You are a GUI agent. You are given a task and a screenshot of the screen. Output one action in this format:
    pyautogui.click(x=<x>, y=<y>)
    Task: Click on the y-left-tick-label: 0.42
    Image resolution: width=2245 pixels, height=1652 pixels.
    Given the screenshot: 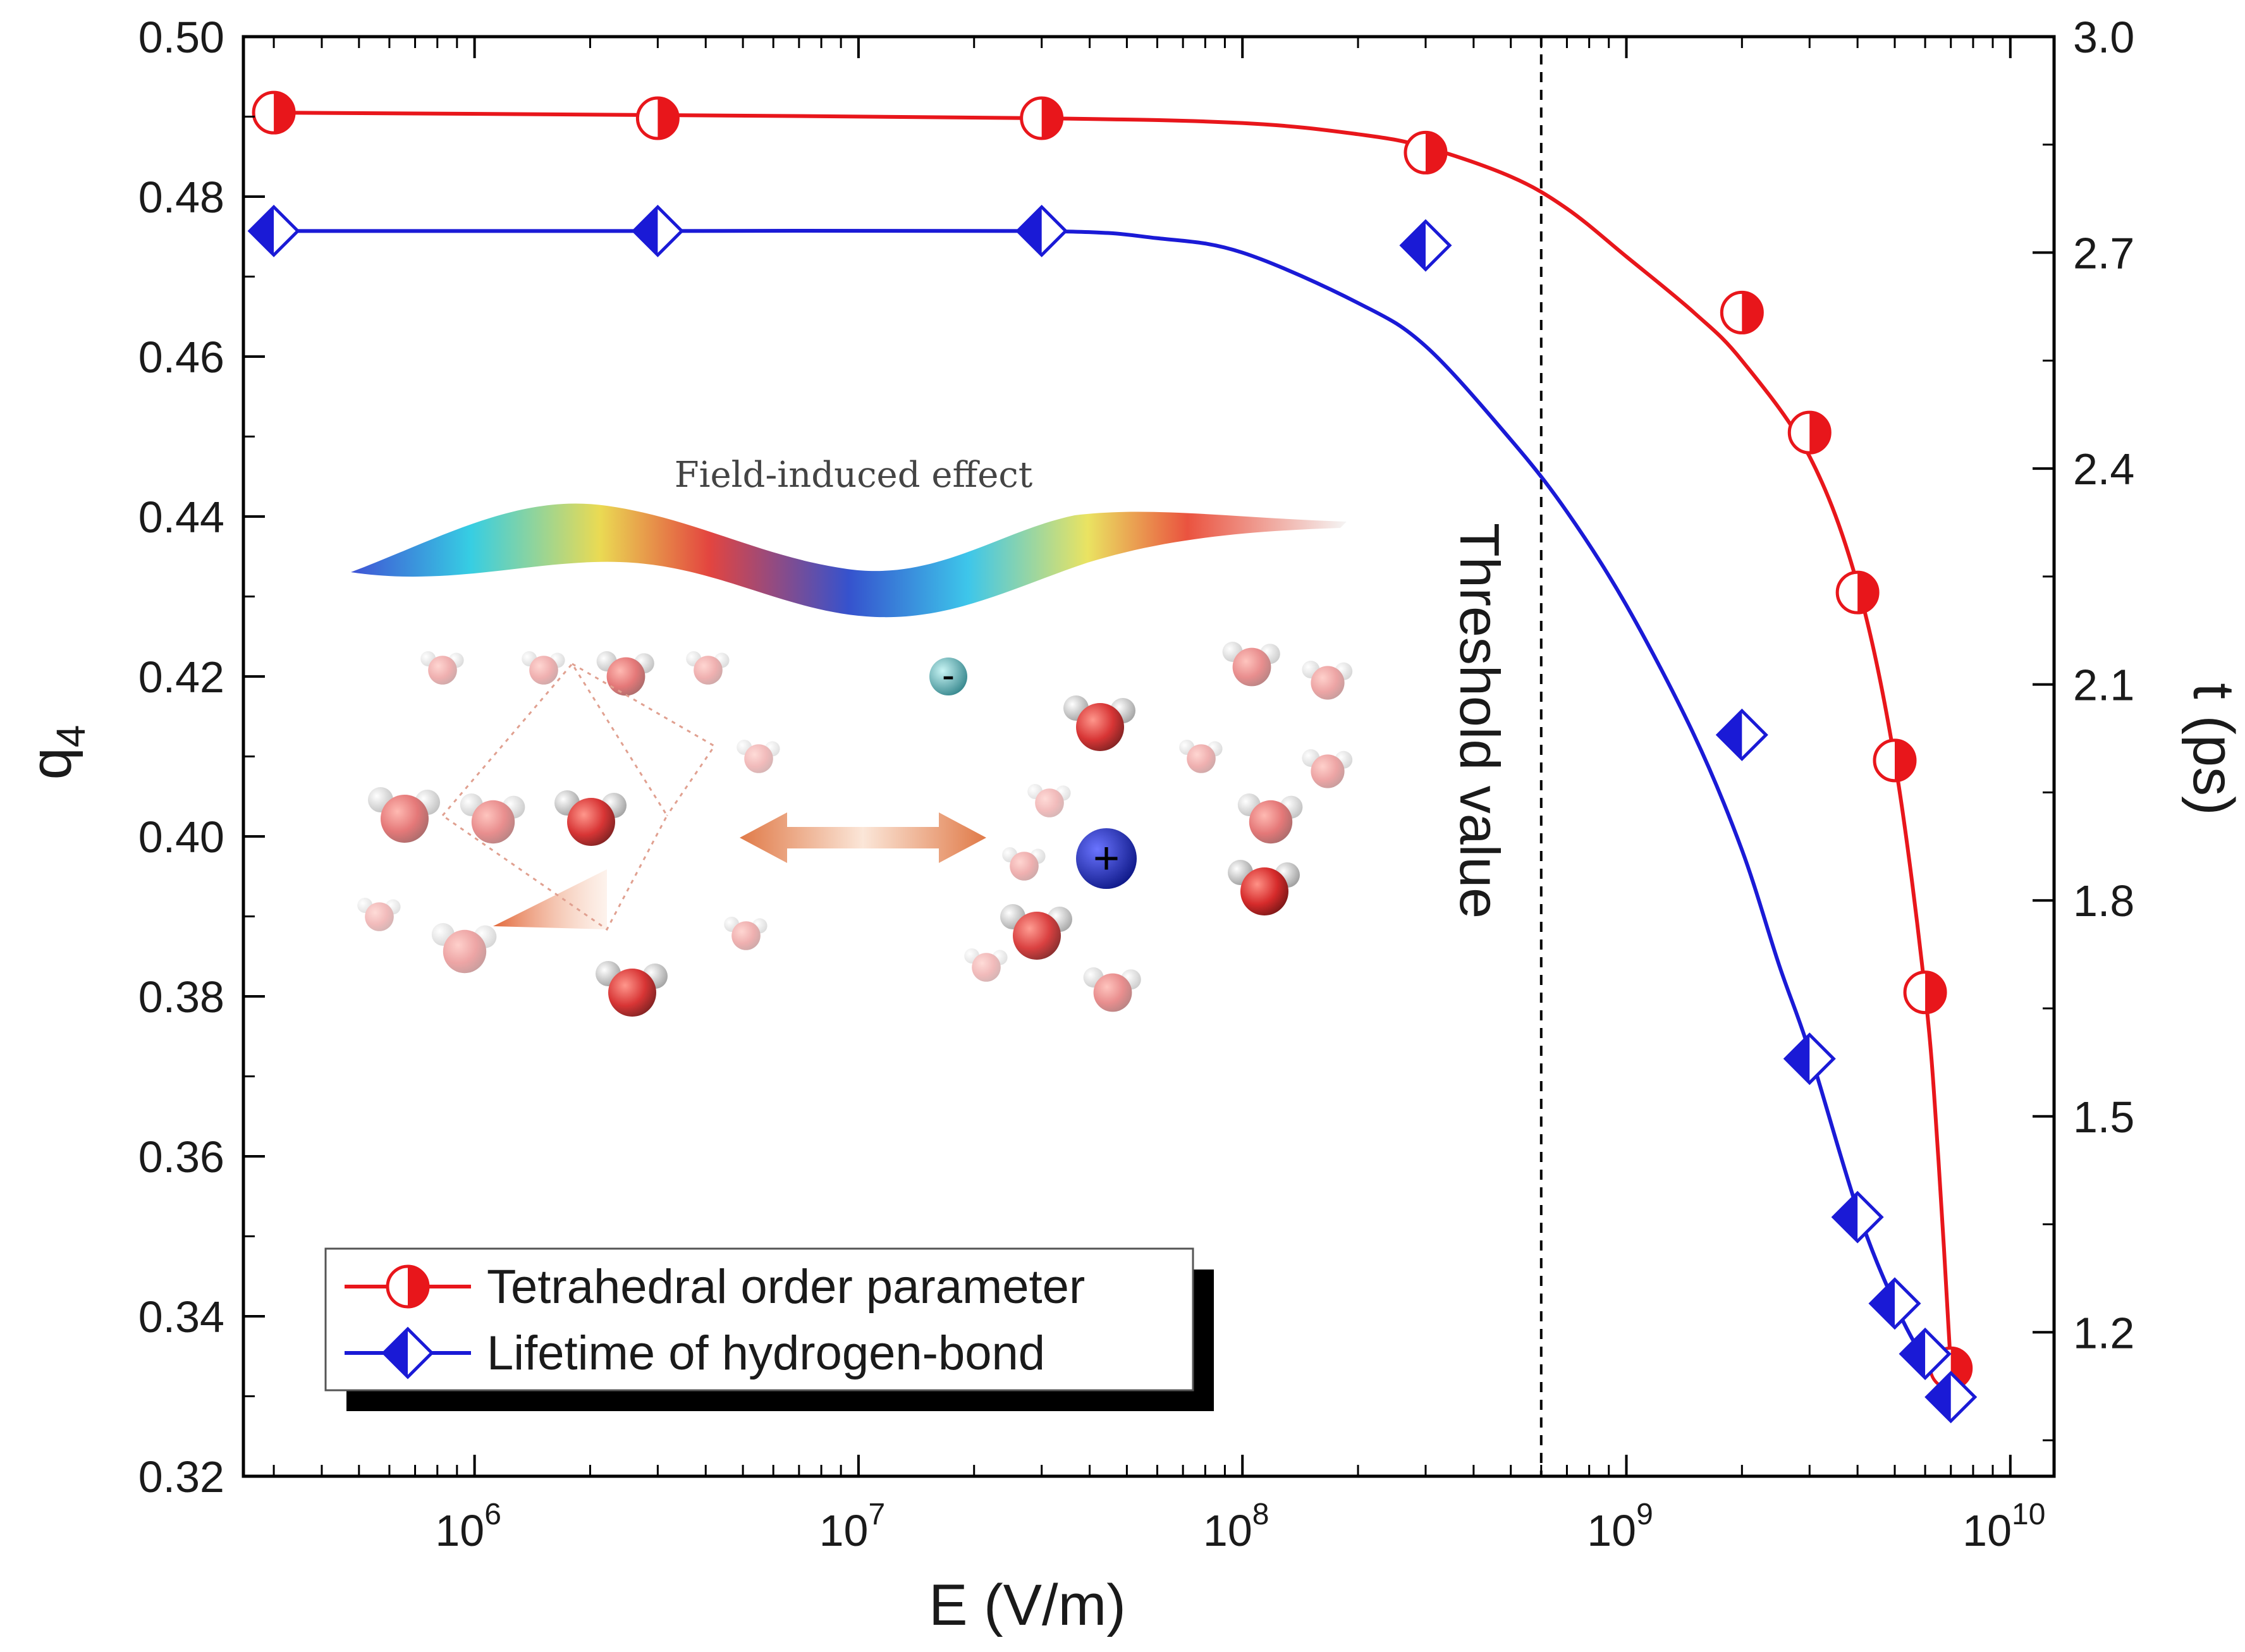 What is the action you would take?
    pyautogui.click(x=181, y=677)
    